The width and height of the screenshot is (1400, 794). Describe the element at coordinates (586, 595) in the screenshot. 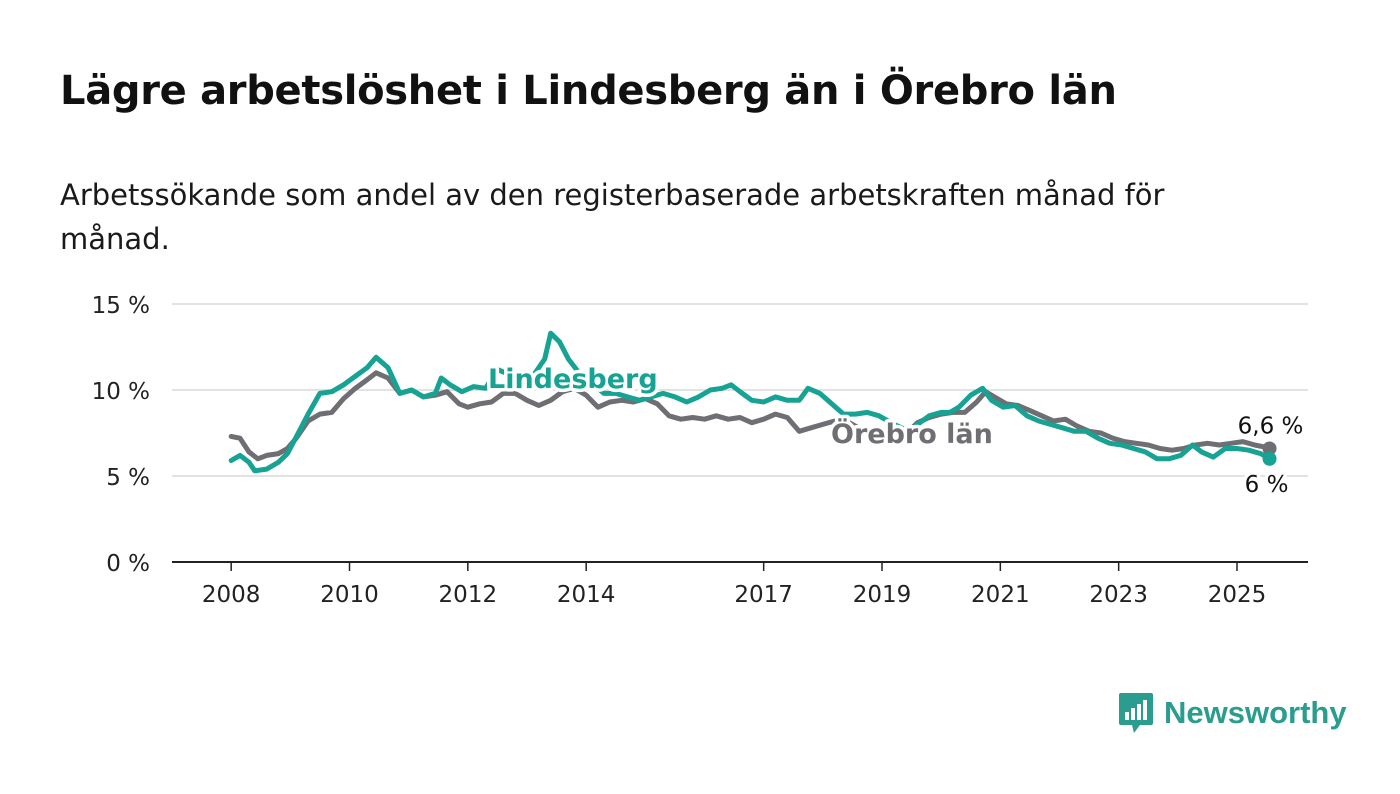

I see `x-tick-label: 2014` at that location.